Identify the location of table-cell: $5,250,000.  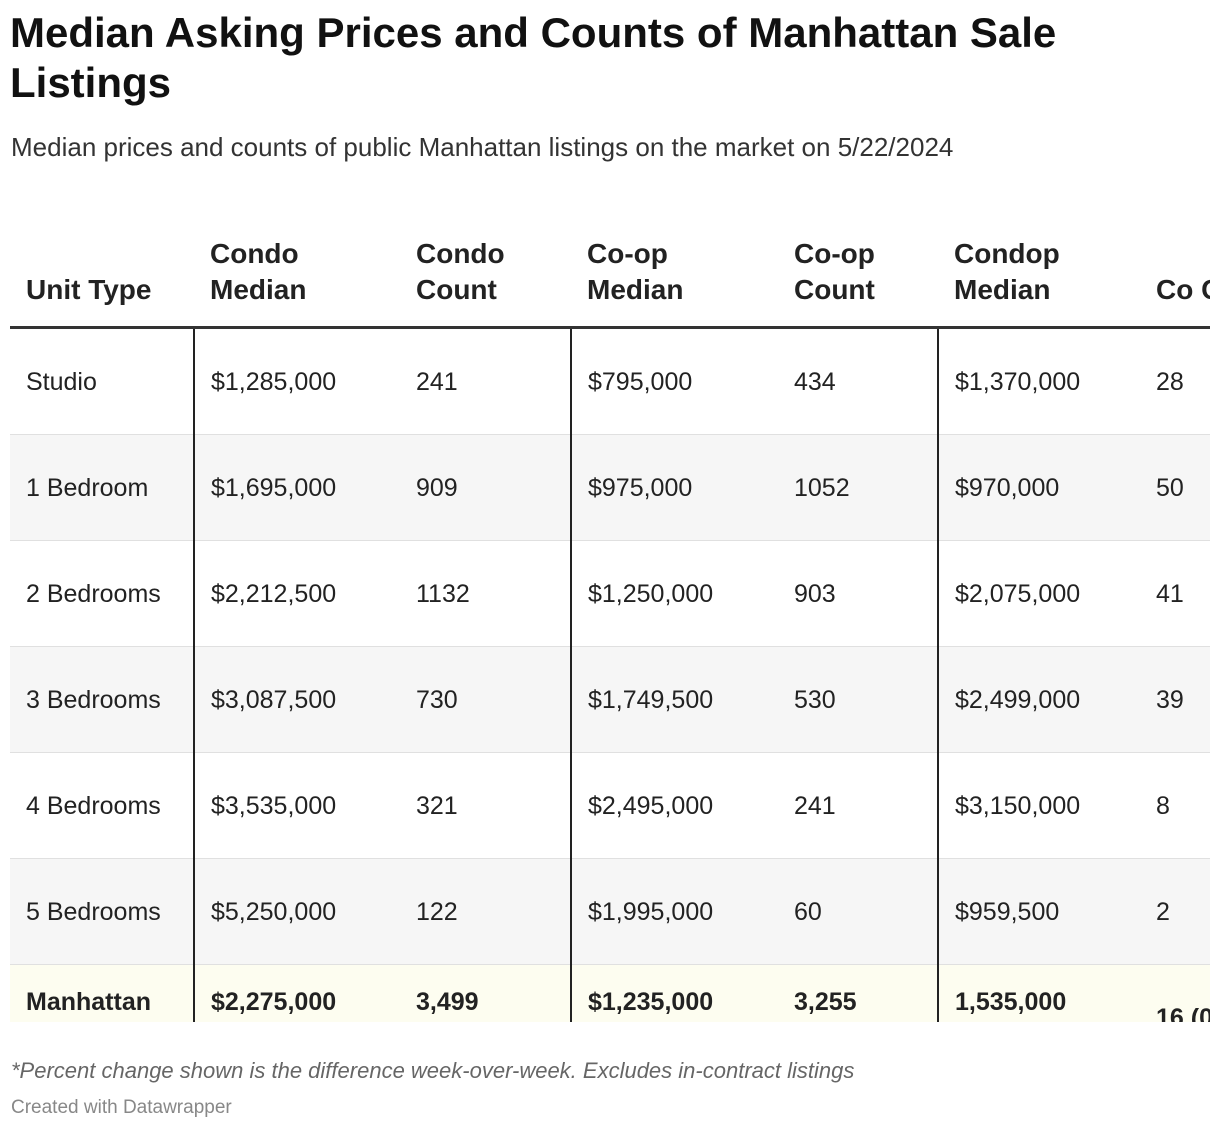
(296, 911).